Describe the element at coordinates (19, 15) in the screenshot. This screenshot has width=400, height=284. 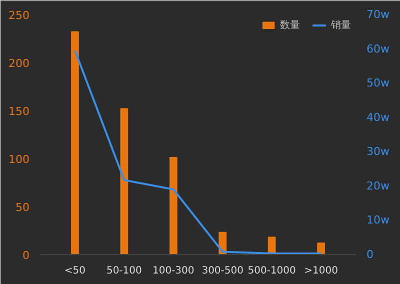
I see `y-tick-label: 250` at that location.